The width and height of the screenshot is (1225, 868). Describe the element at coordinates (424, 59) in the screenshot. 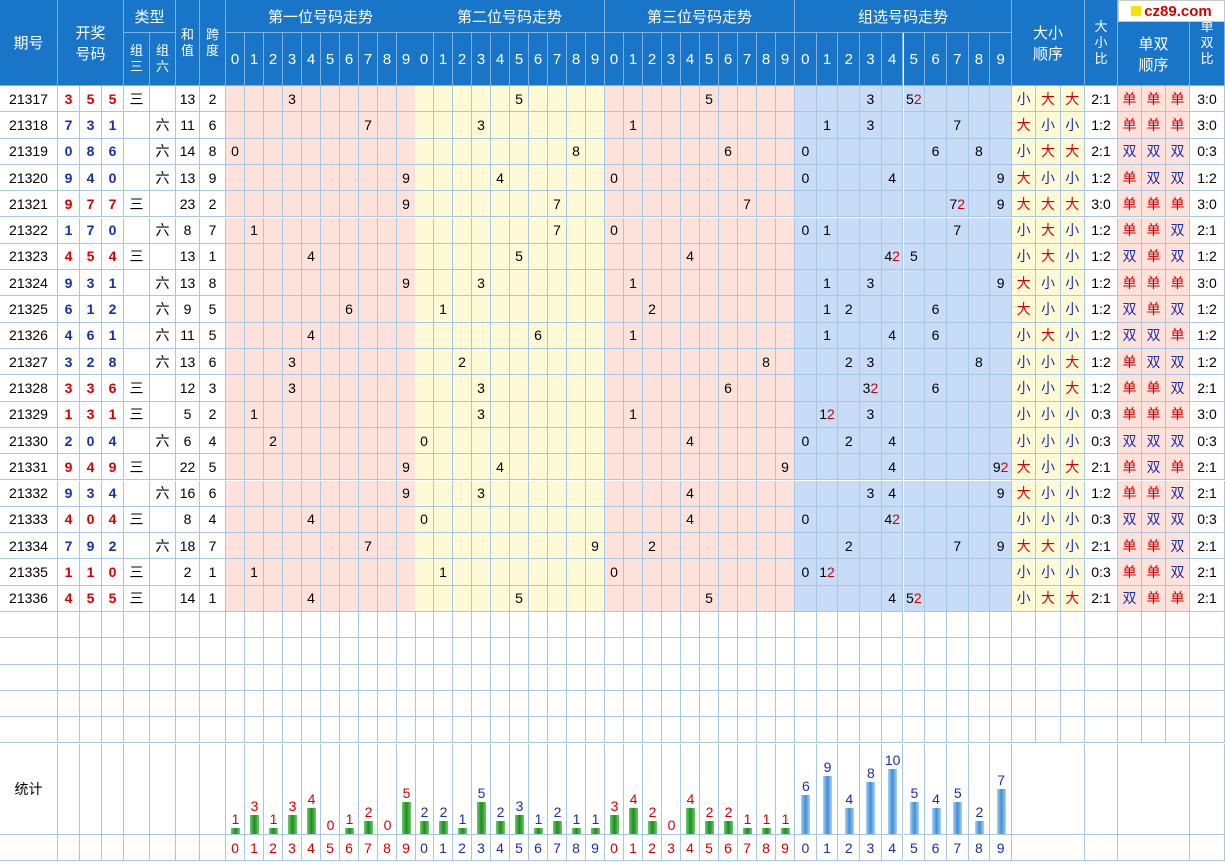

I see `header-digit: 0` at that location.